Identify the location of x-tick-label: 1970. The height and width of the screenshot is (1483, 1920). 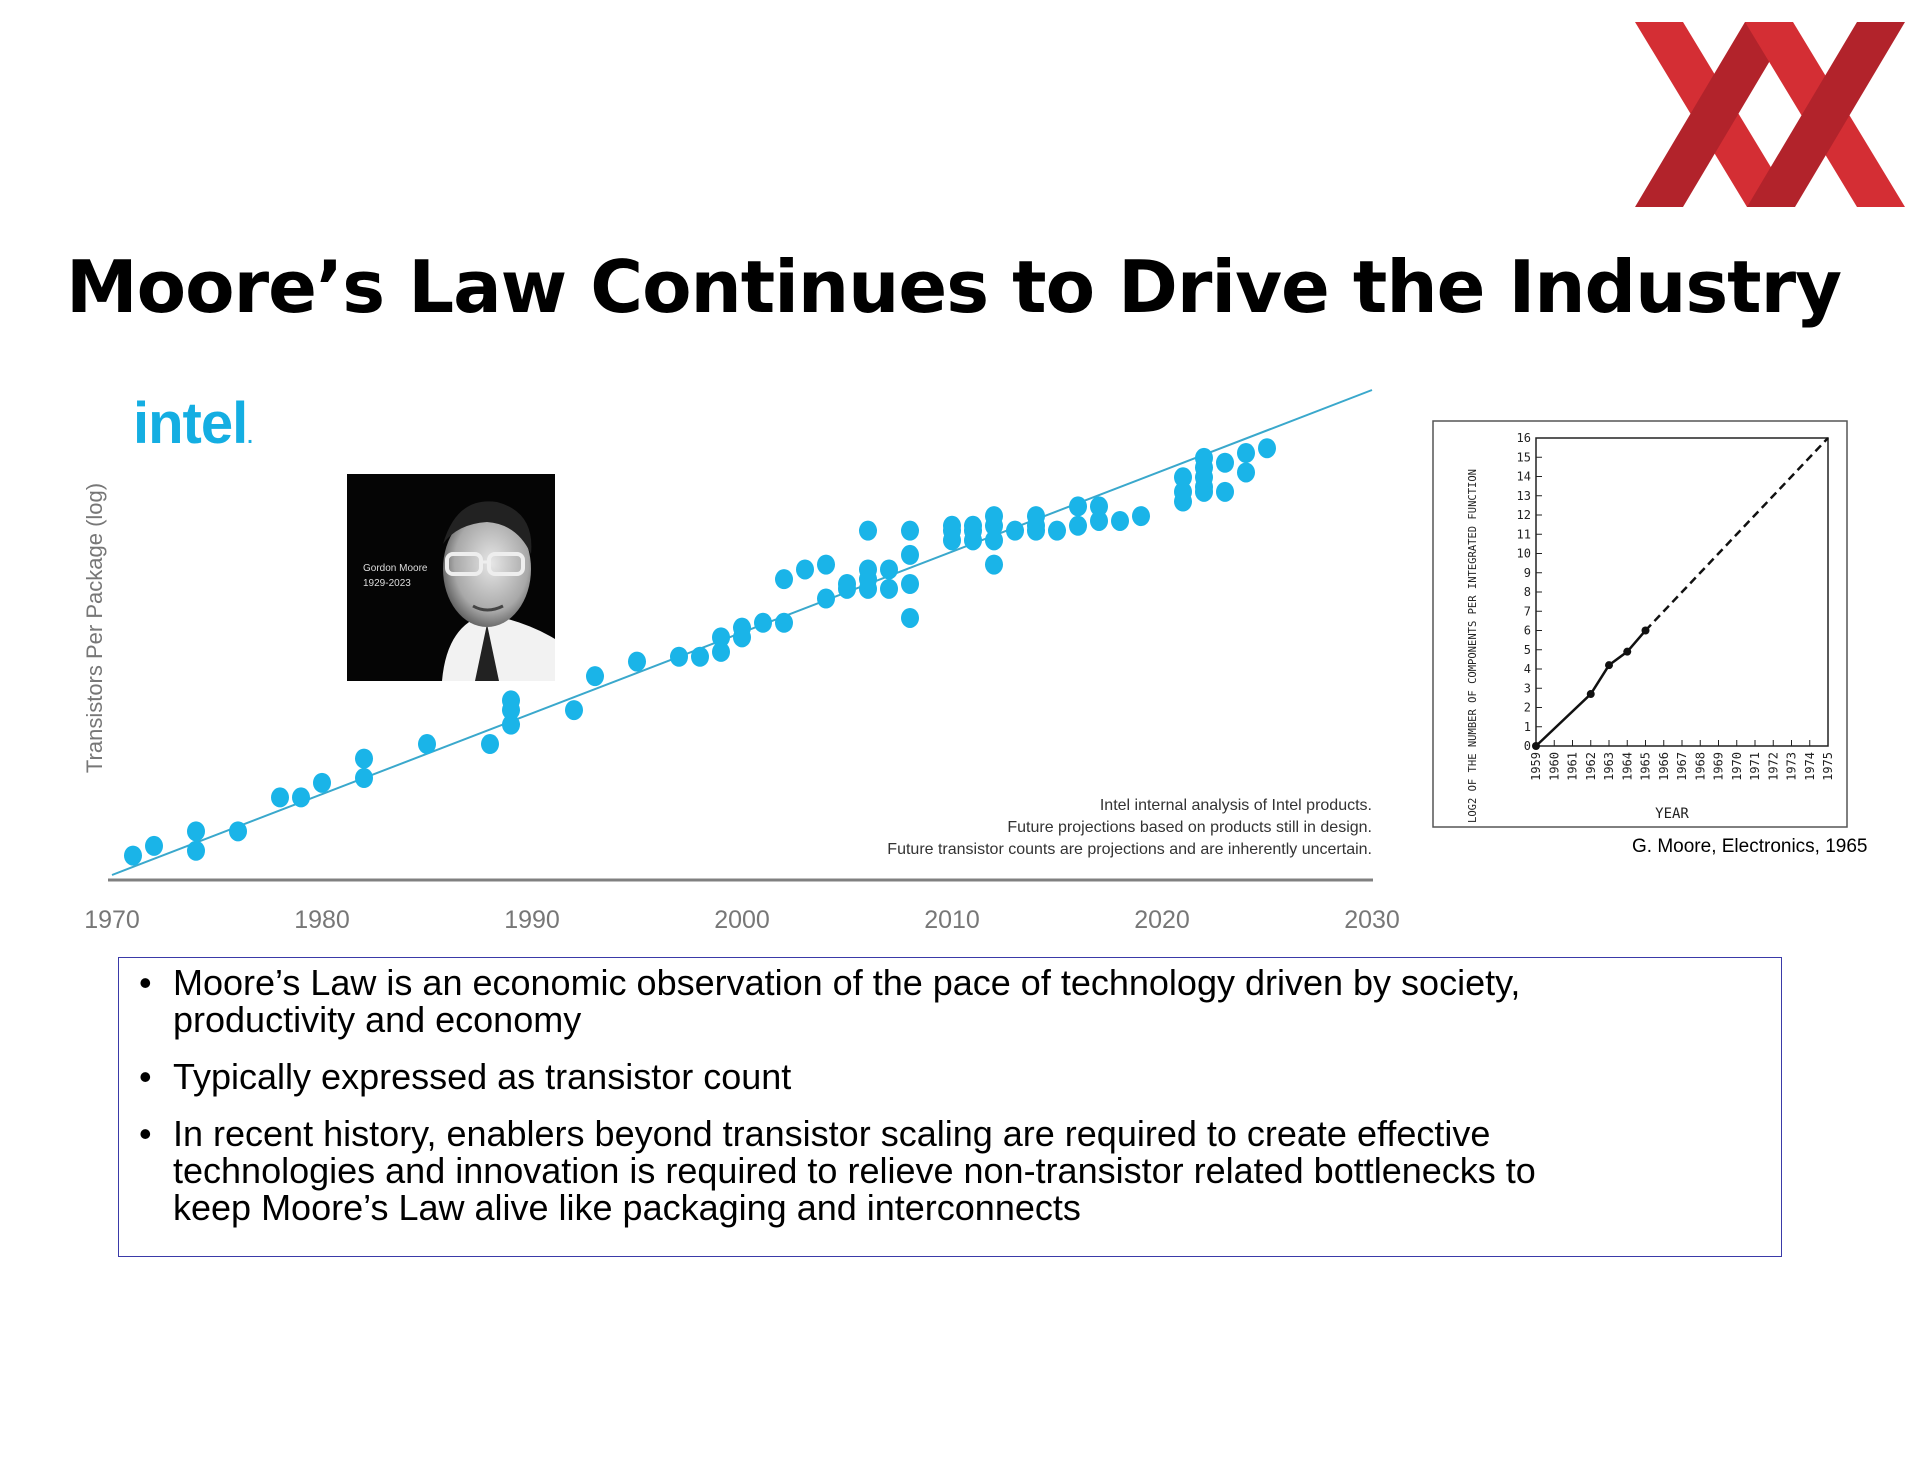
(112, 920).